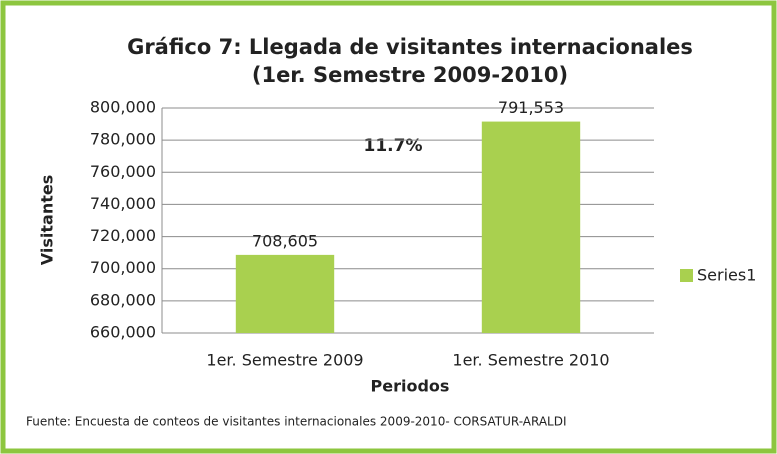  I want to click on y-tick-label: 760,000, so click(123, 171).